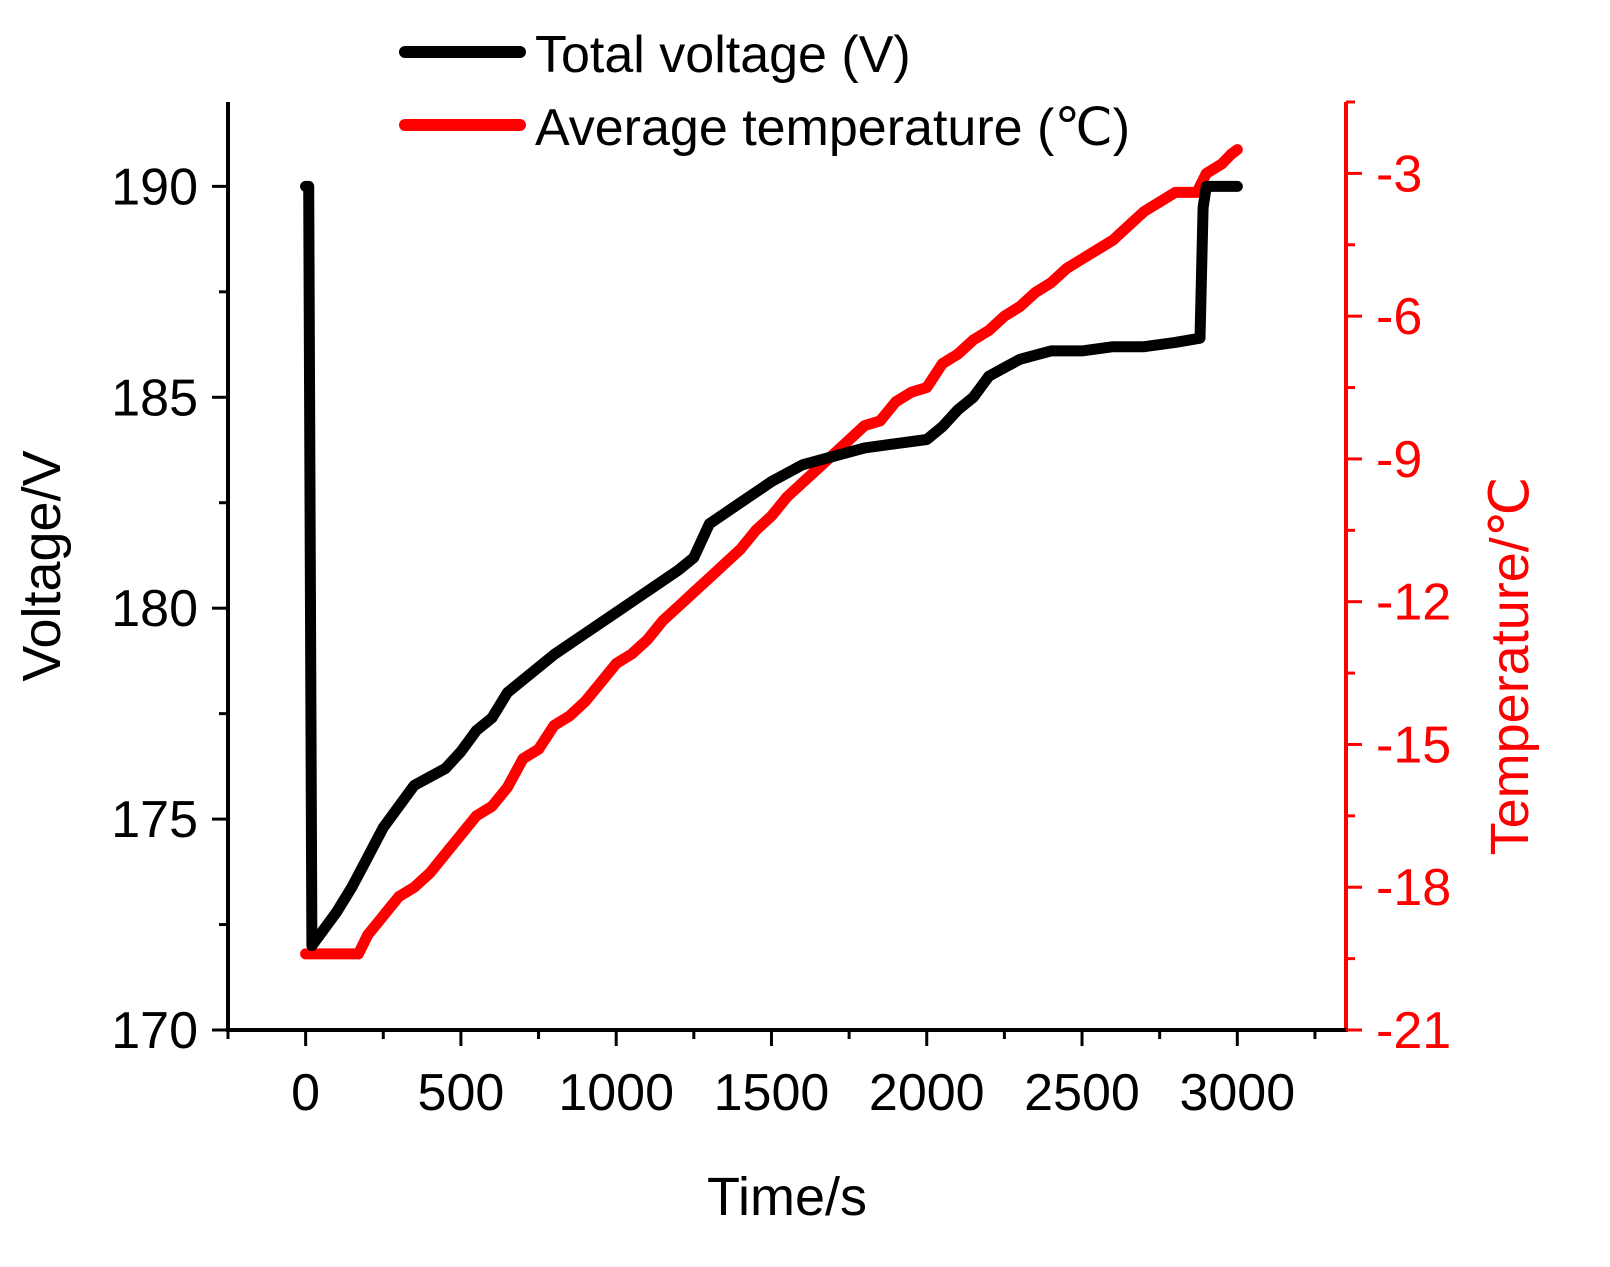 The height and width of the screenshot is (1267, 1610). What do you see at coordinates (1413, 603) in the screenshot?
I see `y2-tick-label: -12` at bounding box center [1413, 603].